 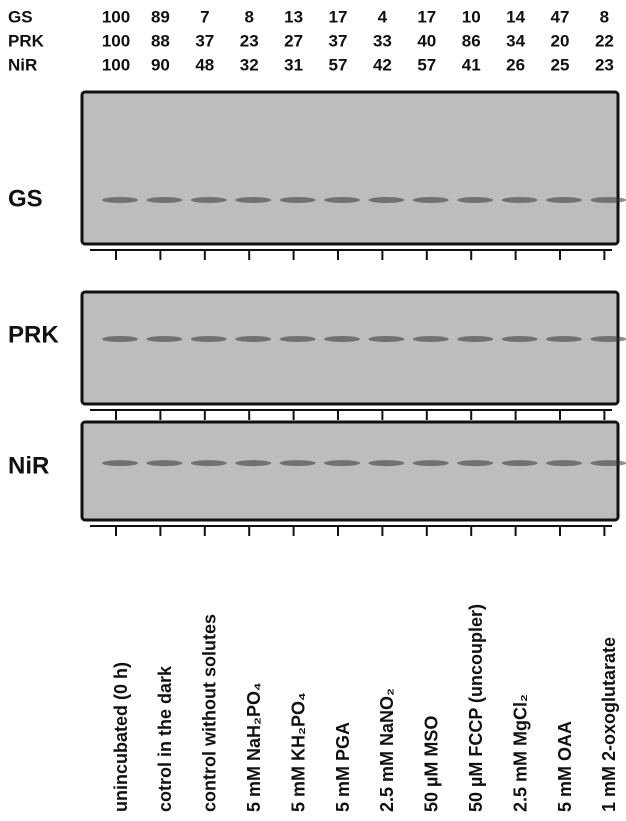 What do you see at coordinates (604, 40) in the screenshot?
I see `cell-value: 22` at bounding box center [604, 40].